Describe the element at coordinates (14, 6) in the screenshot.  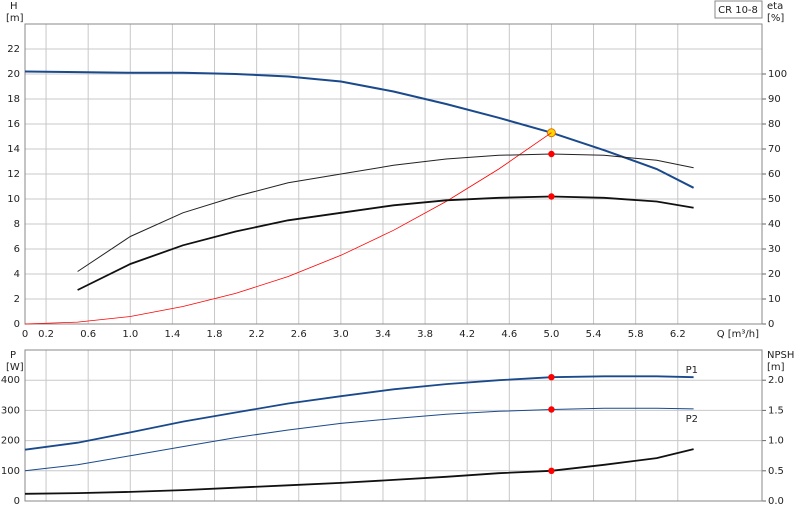
I see `y-axis-title: H` at that location.